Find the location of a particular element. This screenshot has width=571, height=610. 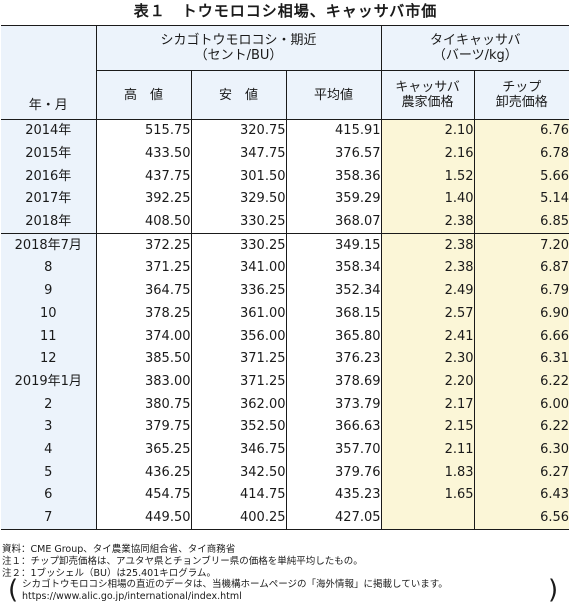

avg-value: 368.07 is located at coordinates (333, 222).